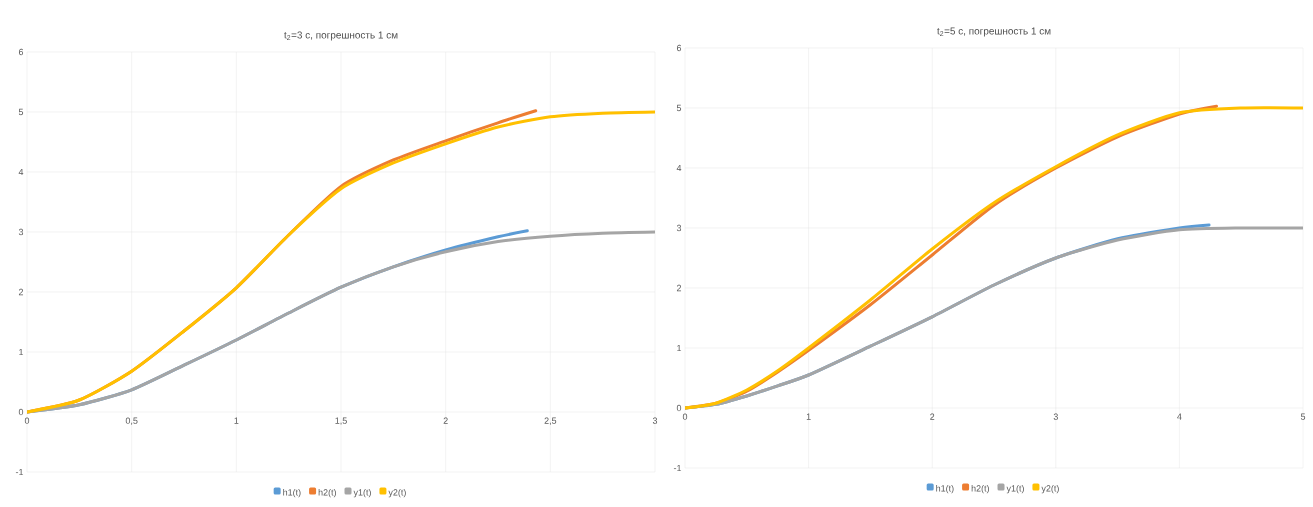  Describe the element at coordinates (1179, 416) in the screenshot. I see `x-tick-label: 4` at that location.